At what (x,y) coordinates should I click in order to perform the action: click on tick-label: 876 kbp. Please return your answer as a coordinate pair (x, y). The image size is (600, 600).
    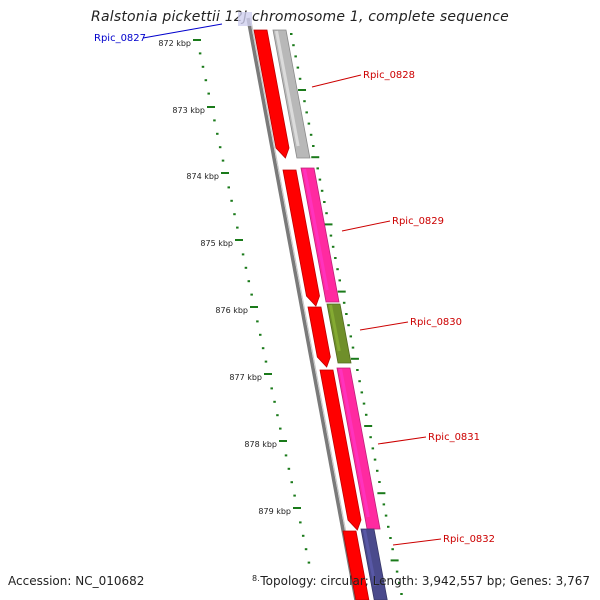
    Looking at the image, I should click on (231, 310).